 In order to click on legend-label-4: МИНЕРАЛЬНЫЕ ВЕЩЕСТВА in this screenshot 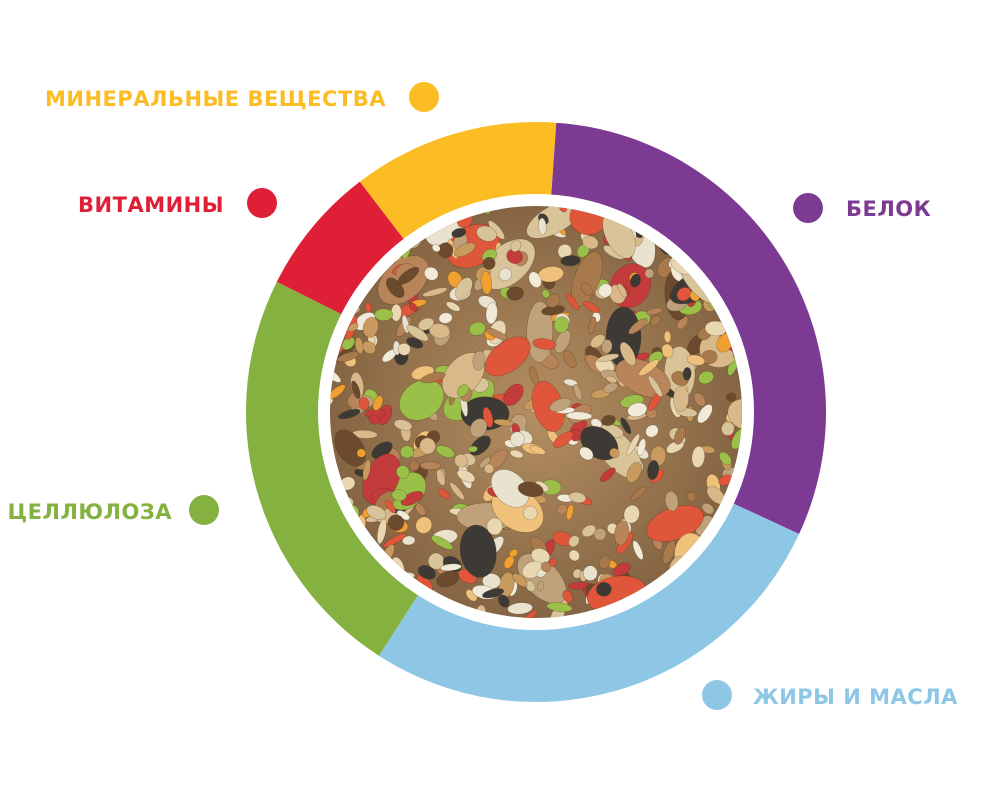, I will do `click(215, 99)`.